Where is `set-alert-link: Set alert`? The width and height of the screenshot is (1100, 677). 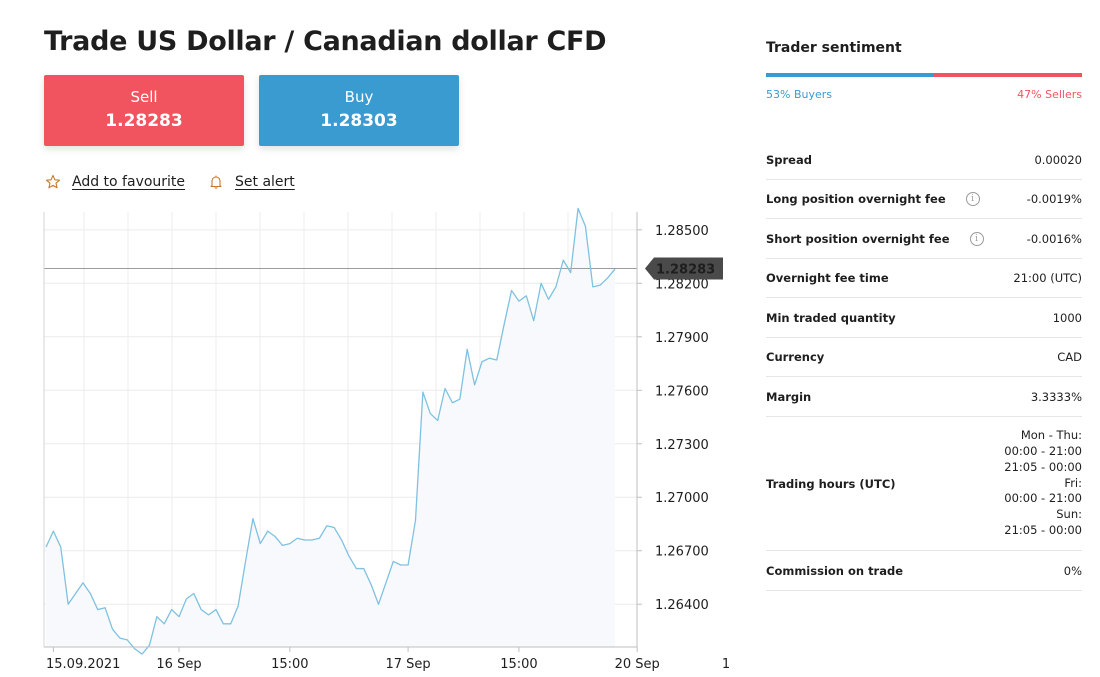
set-alert-link: Set alert is located at coordinates (251, 182).